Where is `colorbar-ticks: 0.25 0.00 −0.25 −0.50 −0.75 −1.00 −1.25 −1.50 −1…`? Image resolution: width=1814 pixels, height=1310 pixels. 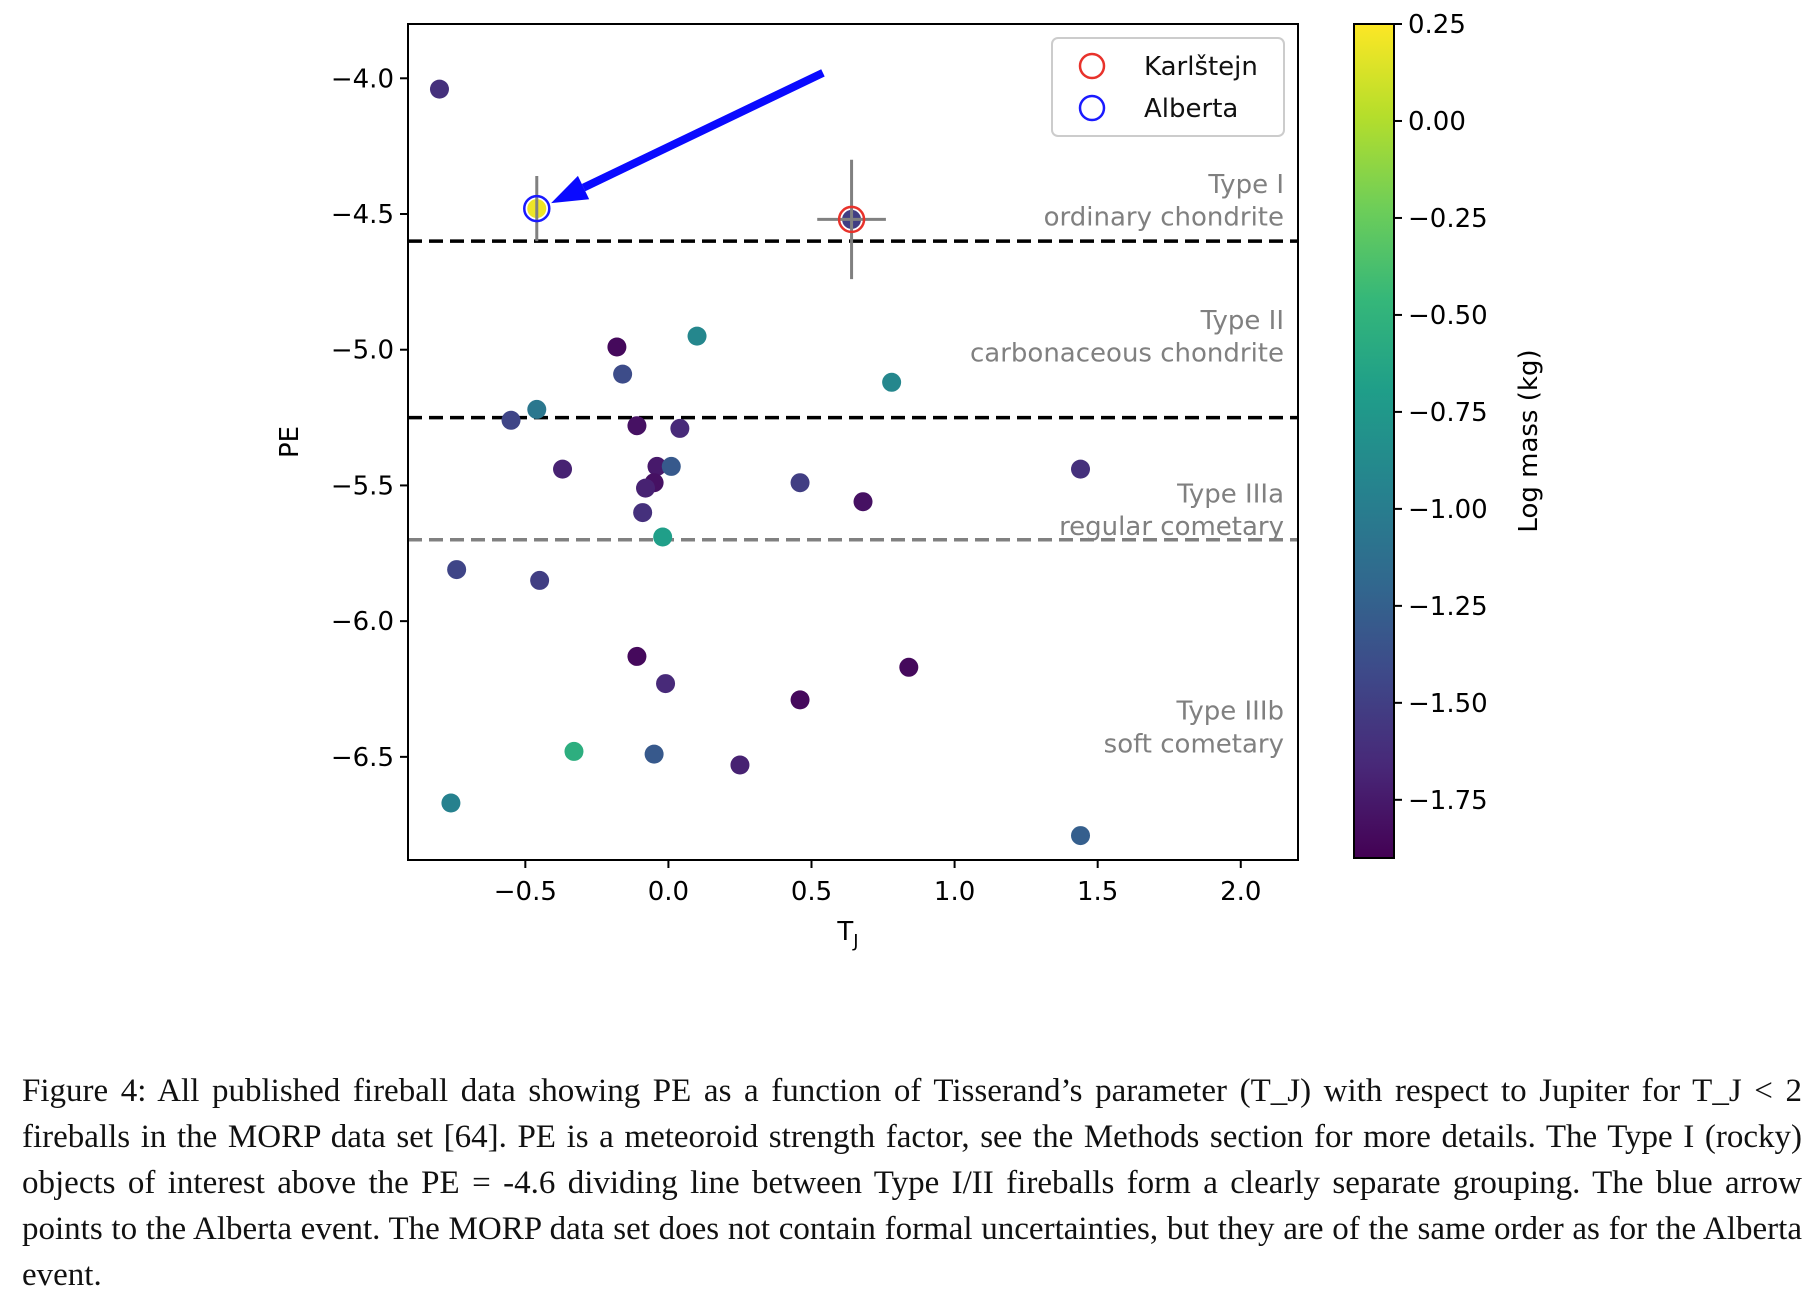
colorbar-ticks: 0.25 0.00 −0.25 −0.50 −0.75 −1.00 −1.25 −1.50 −1… is located at coordinates (1441, 413).